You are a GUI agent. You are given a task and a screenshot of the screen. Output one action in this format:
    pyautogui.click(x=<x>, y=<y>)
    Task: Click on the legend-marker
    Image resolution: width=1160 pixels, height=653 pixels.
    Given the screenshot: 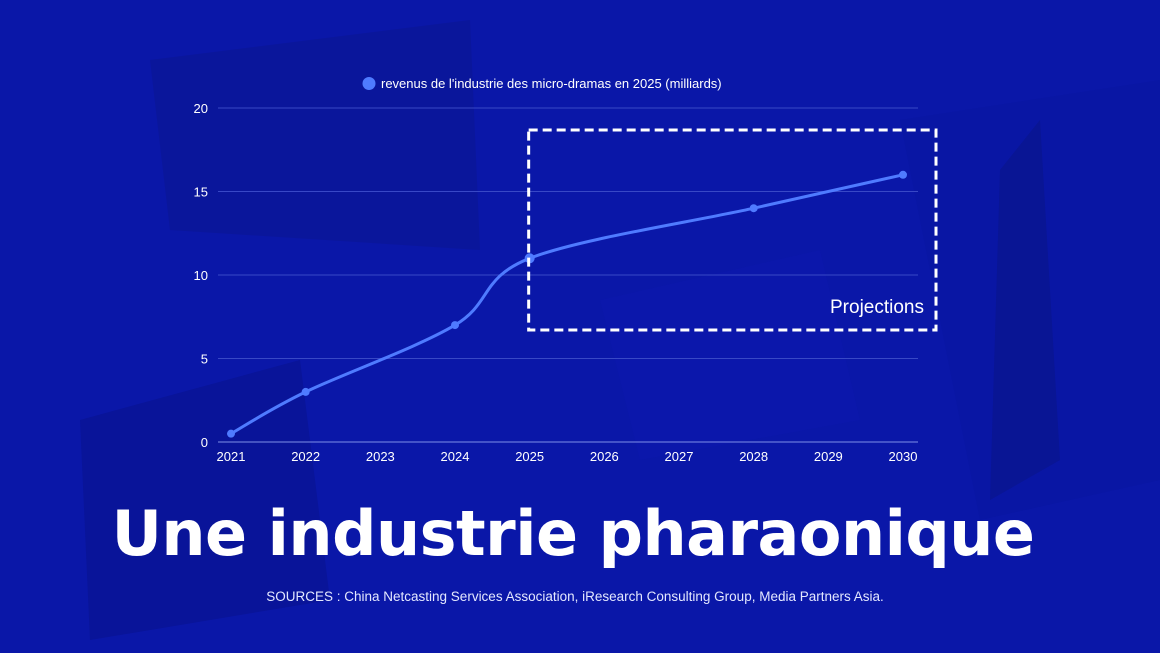 What is the action you would take?
    pyautogui.click(x=369, y=83)
    